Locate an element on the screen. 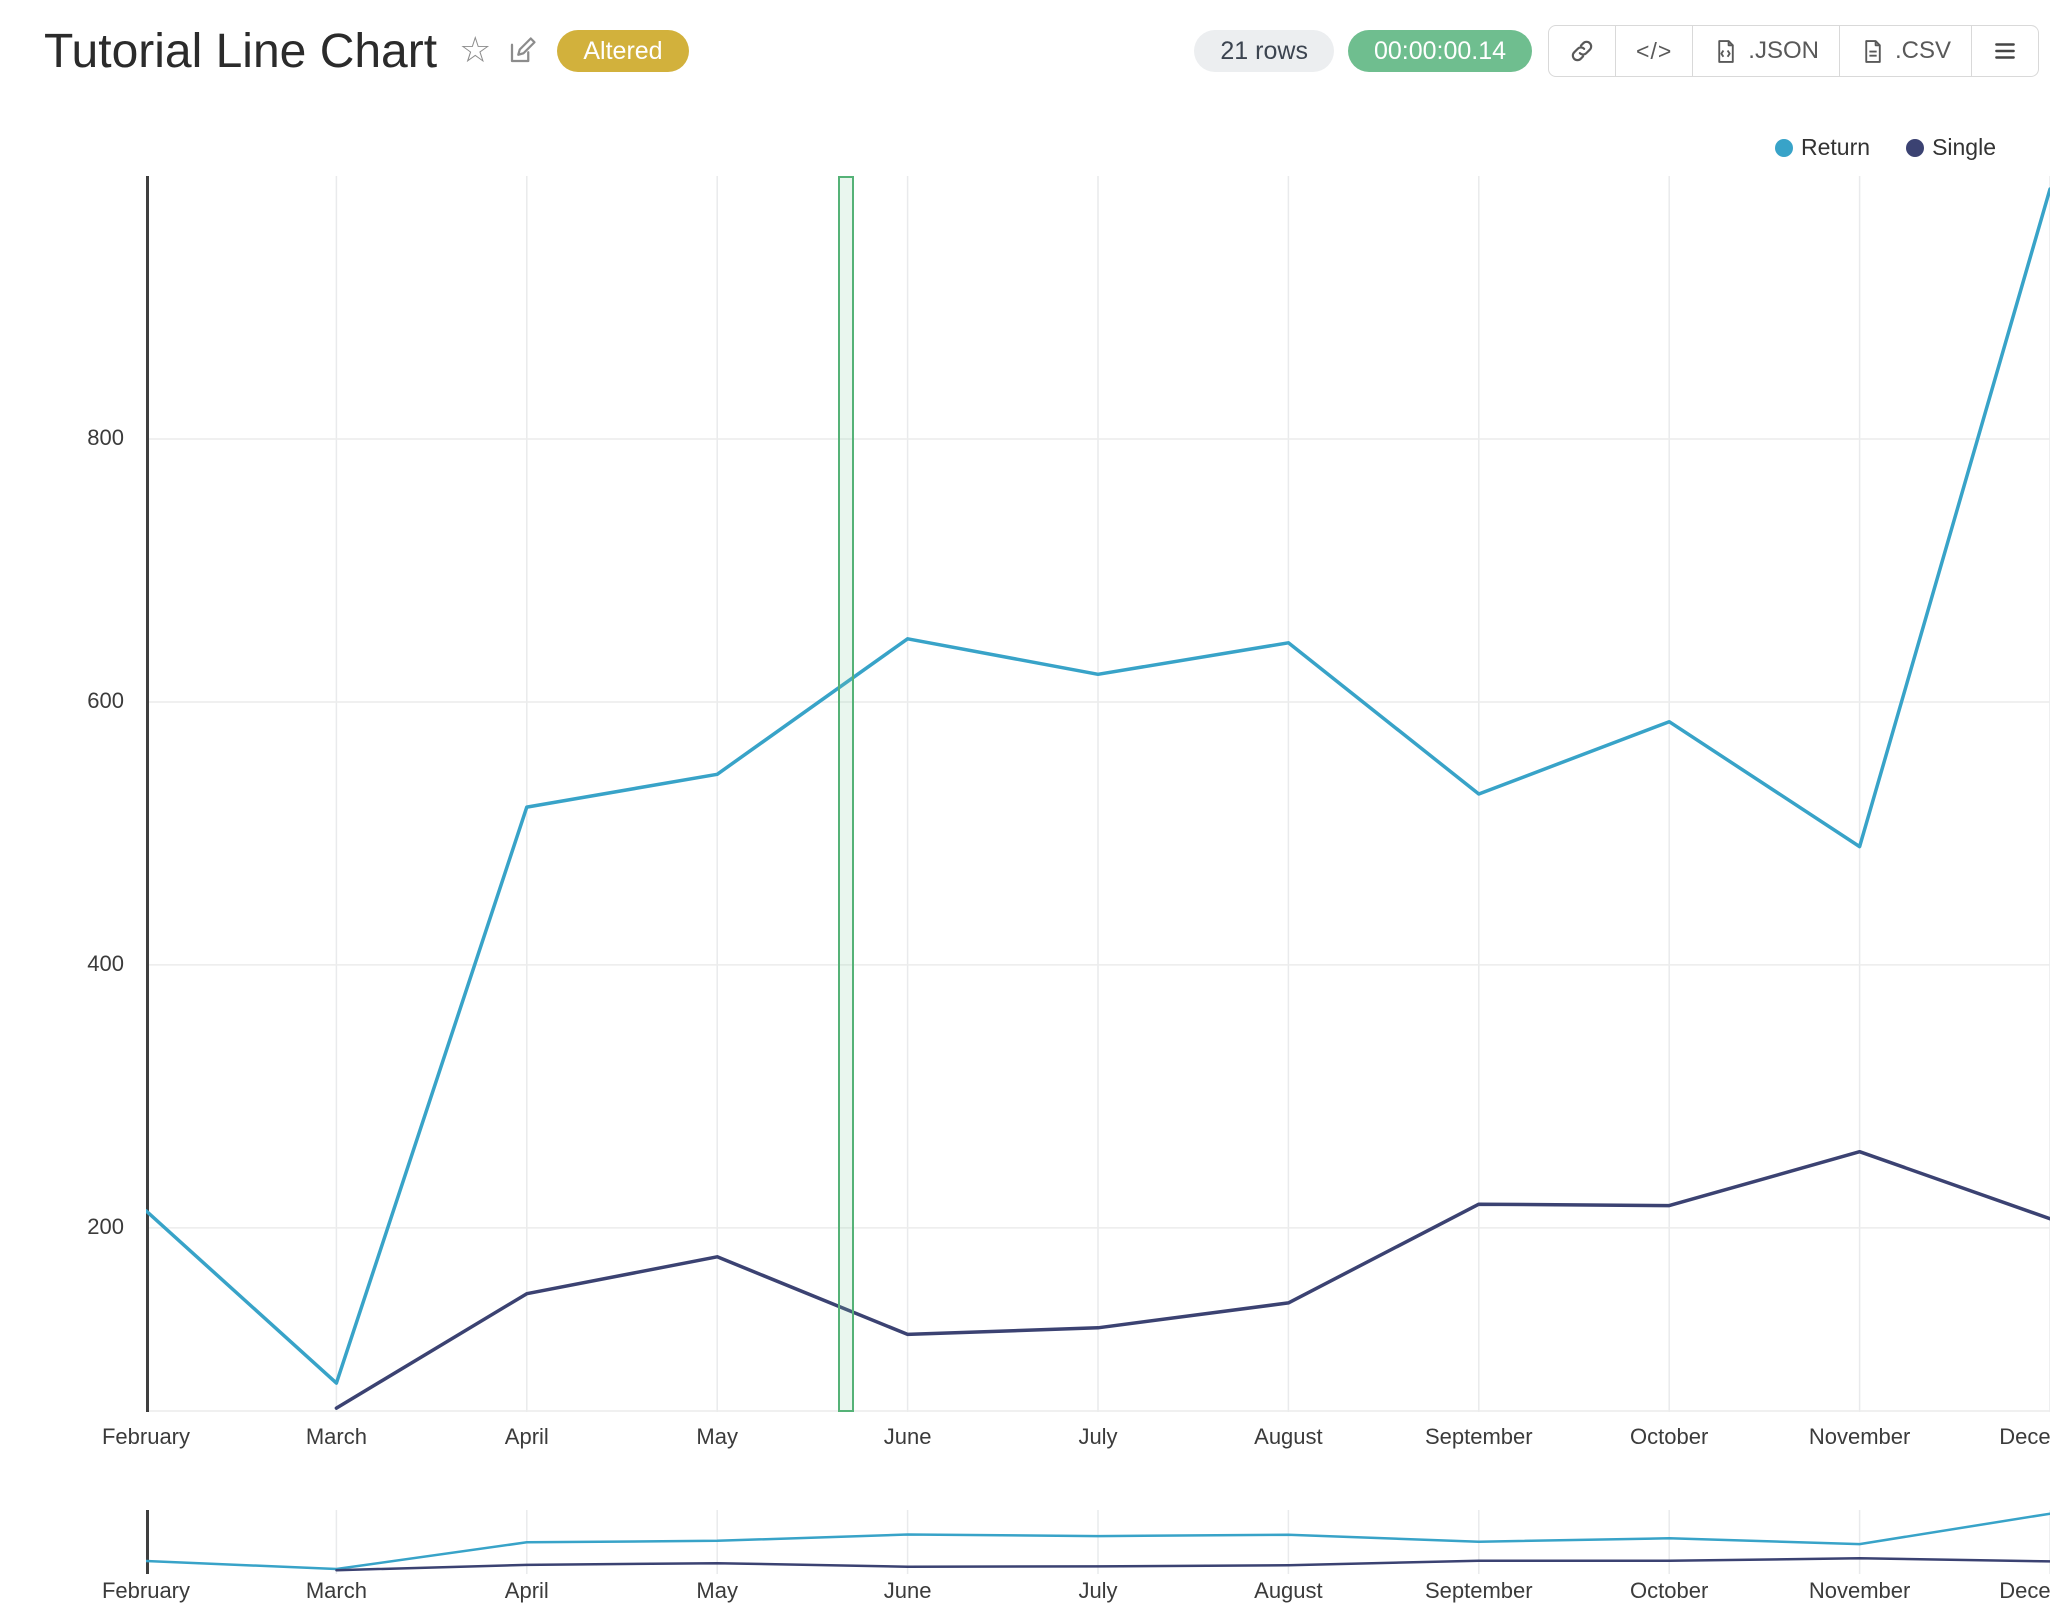 This screenshot has height=1608, width=2050. y-axis-label: 600 is located at coordinates (105, 700).